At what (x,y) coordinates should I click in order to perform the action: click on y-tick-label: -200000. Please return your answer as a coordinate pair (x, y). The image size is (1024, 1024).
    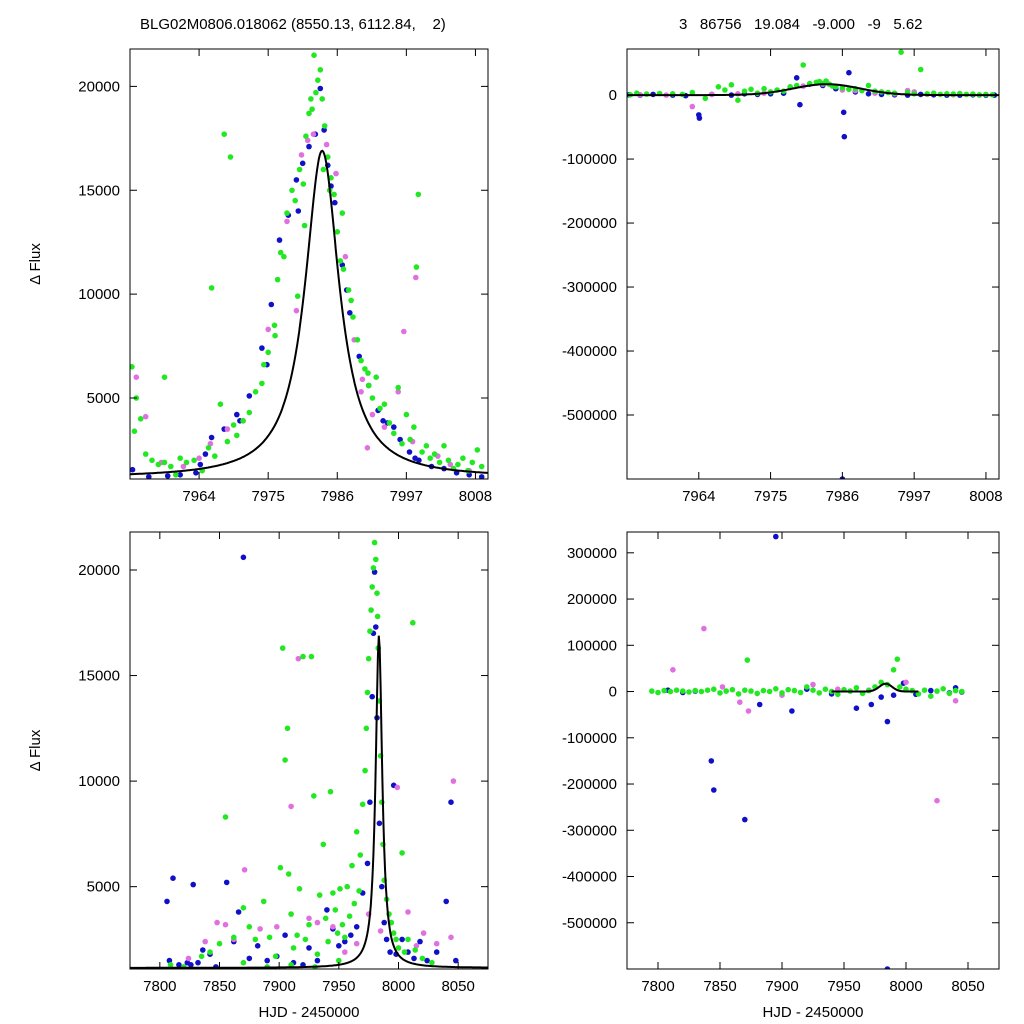
    Looking at the image, I should click on (589, 784).